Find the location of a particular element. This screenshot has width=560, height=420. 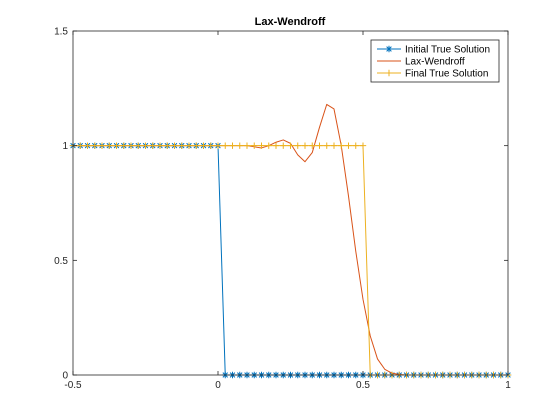

point-2-12-glyph is located at coordinates (160, 145).